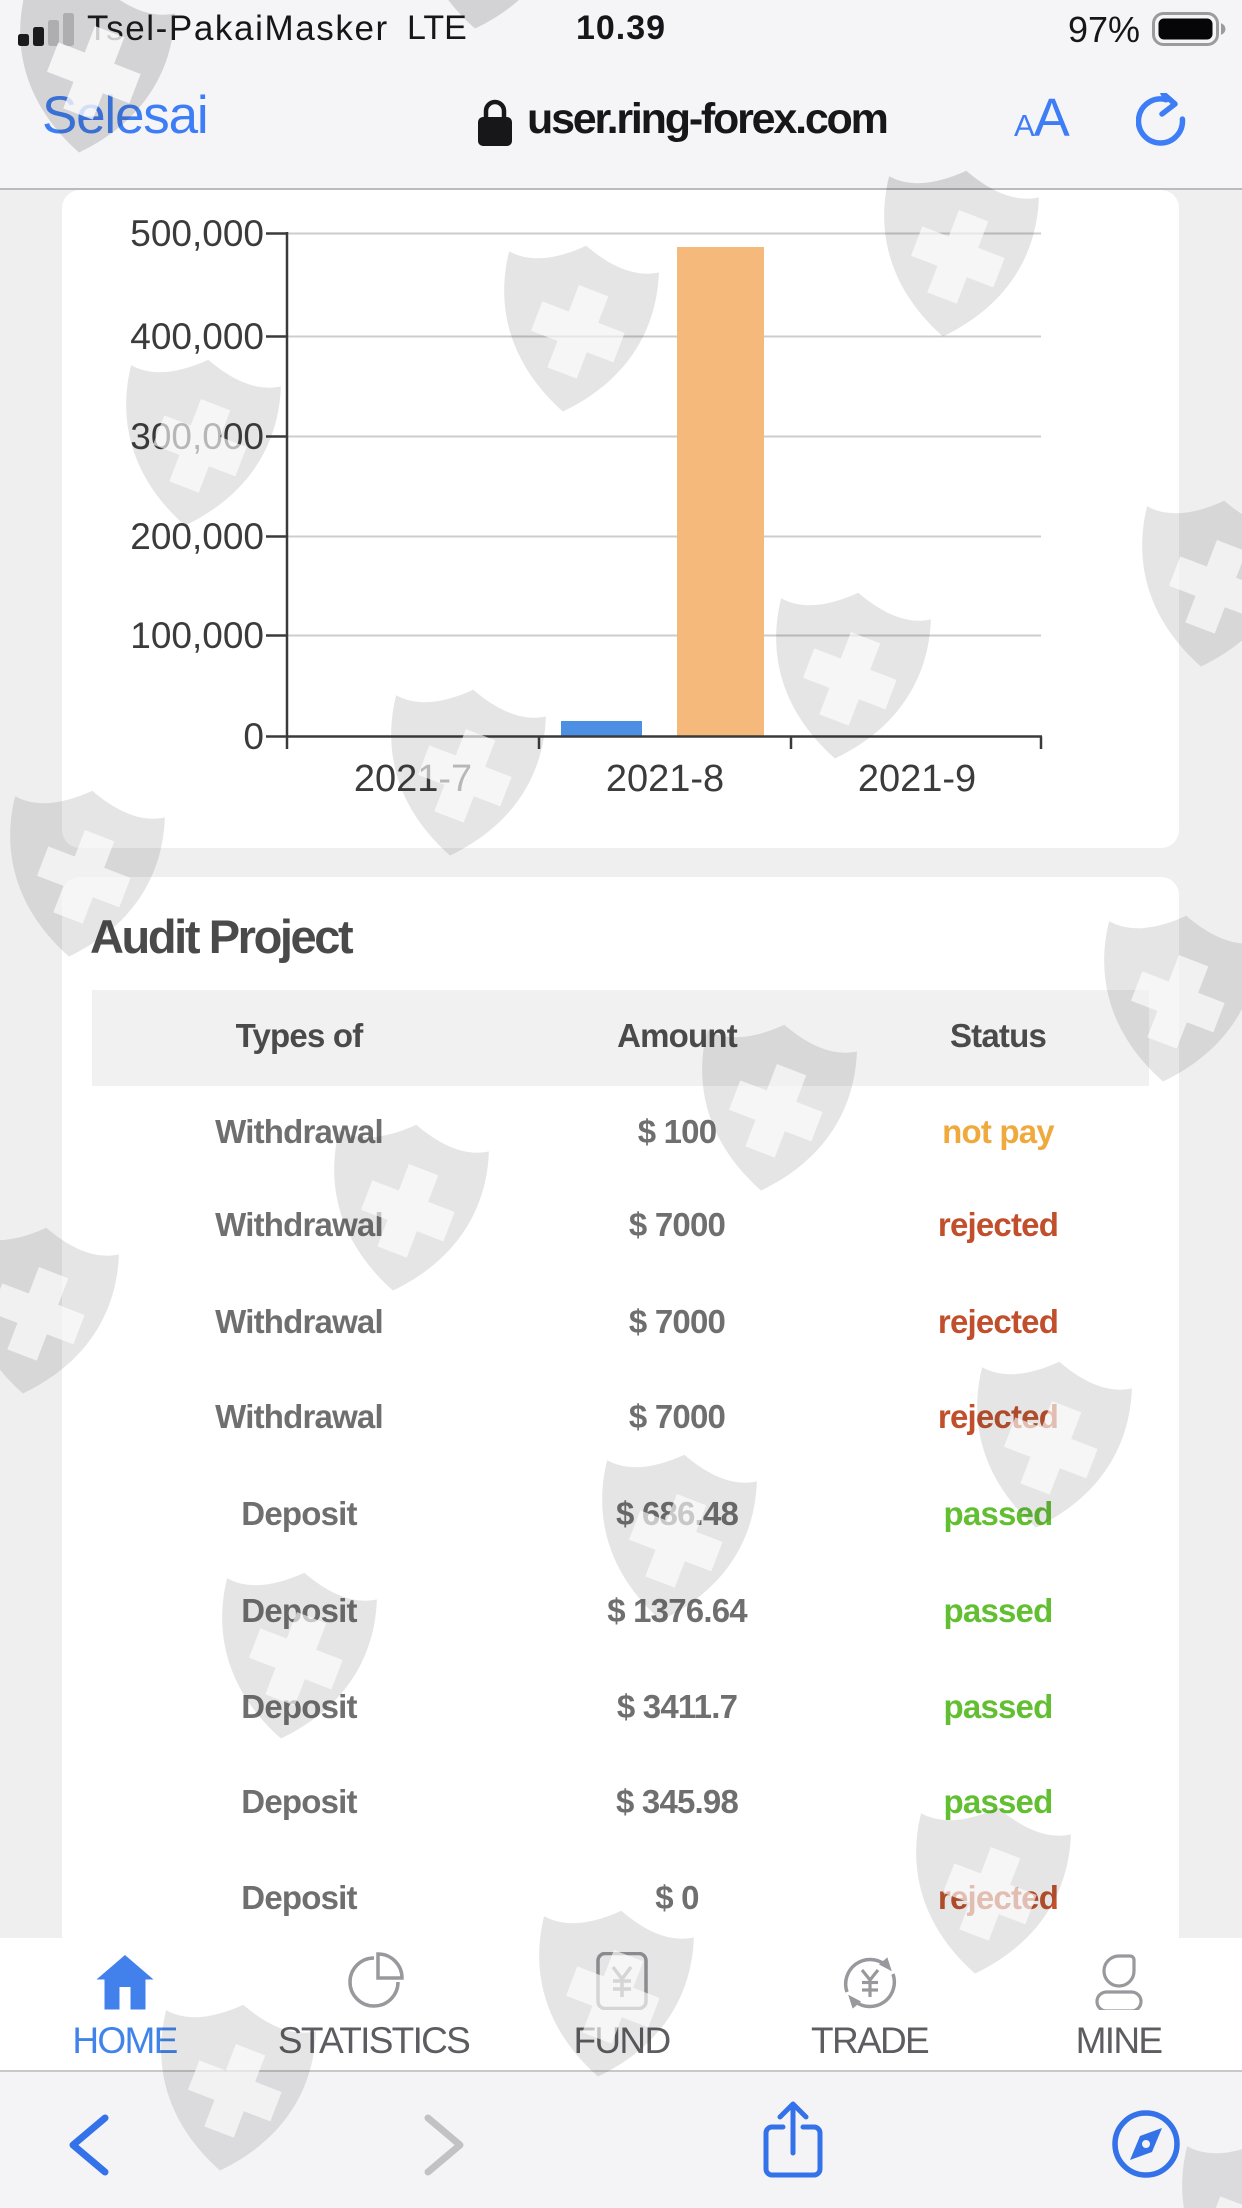 This screenshot has height=2208, width=1242. Describe the element at coordinates (197, 536) in the screenshot. I see `svg-text: 200,000` at that location.